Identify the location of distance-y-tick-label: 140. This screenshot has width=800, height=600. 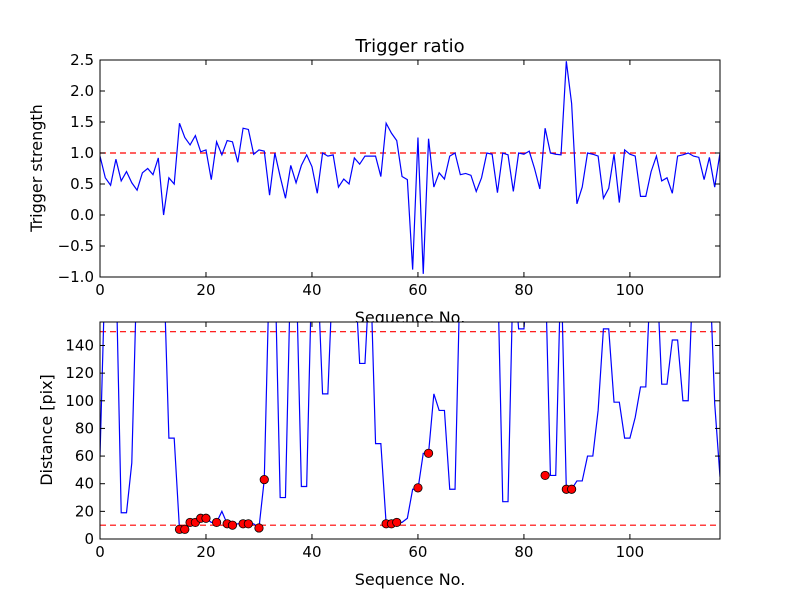
(79, 345).